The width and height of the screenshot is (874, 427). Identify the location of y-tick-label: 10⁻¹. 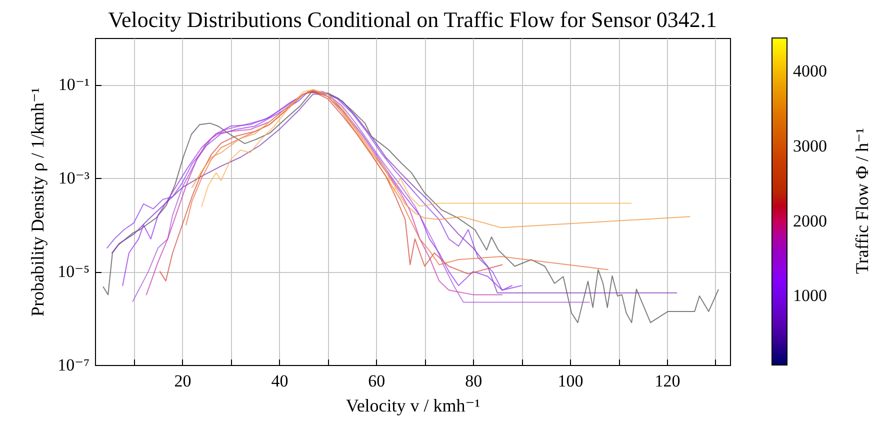
(74, 84).